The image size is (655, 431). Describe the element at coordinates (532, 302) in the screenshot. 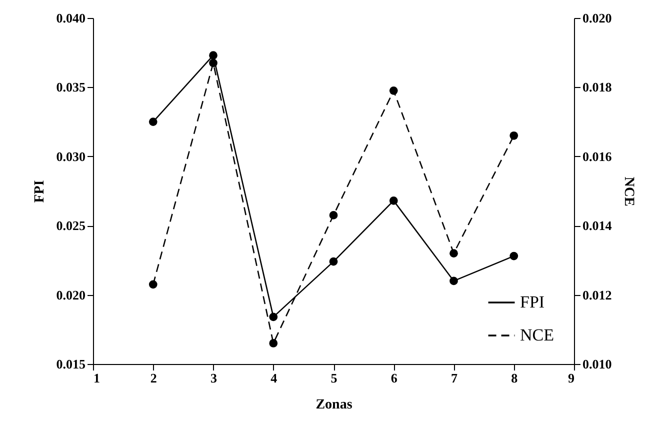

I see `legend-label: FPI` at that location.